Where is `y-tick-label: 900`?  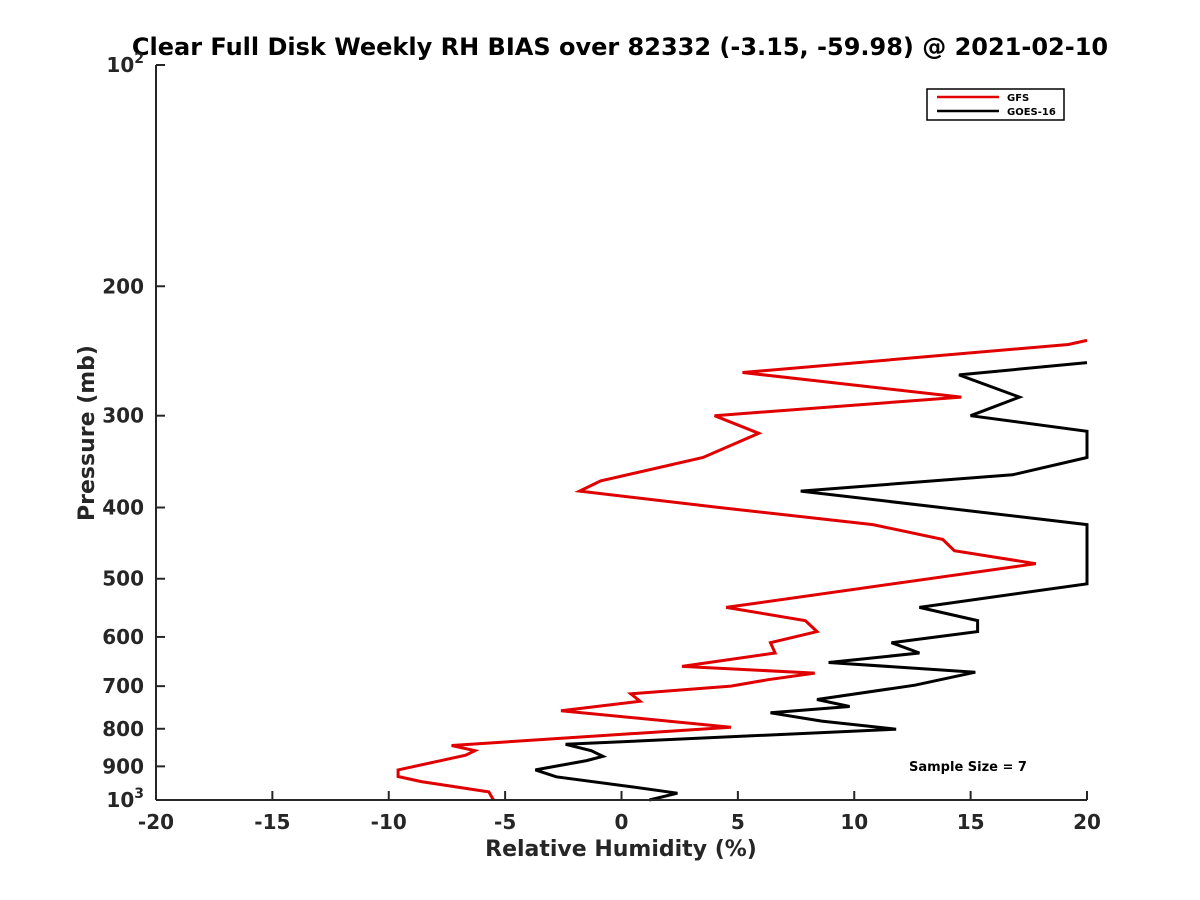
y-tick-label: 900 is located at coordinates (123, 766).